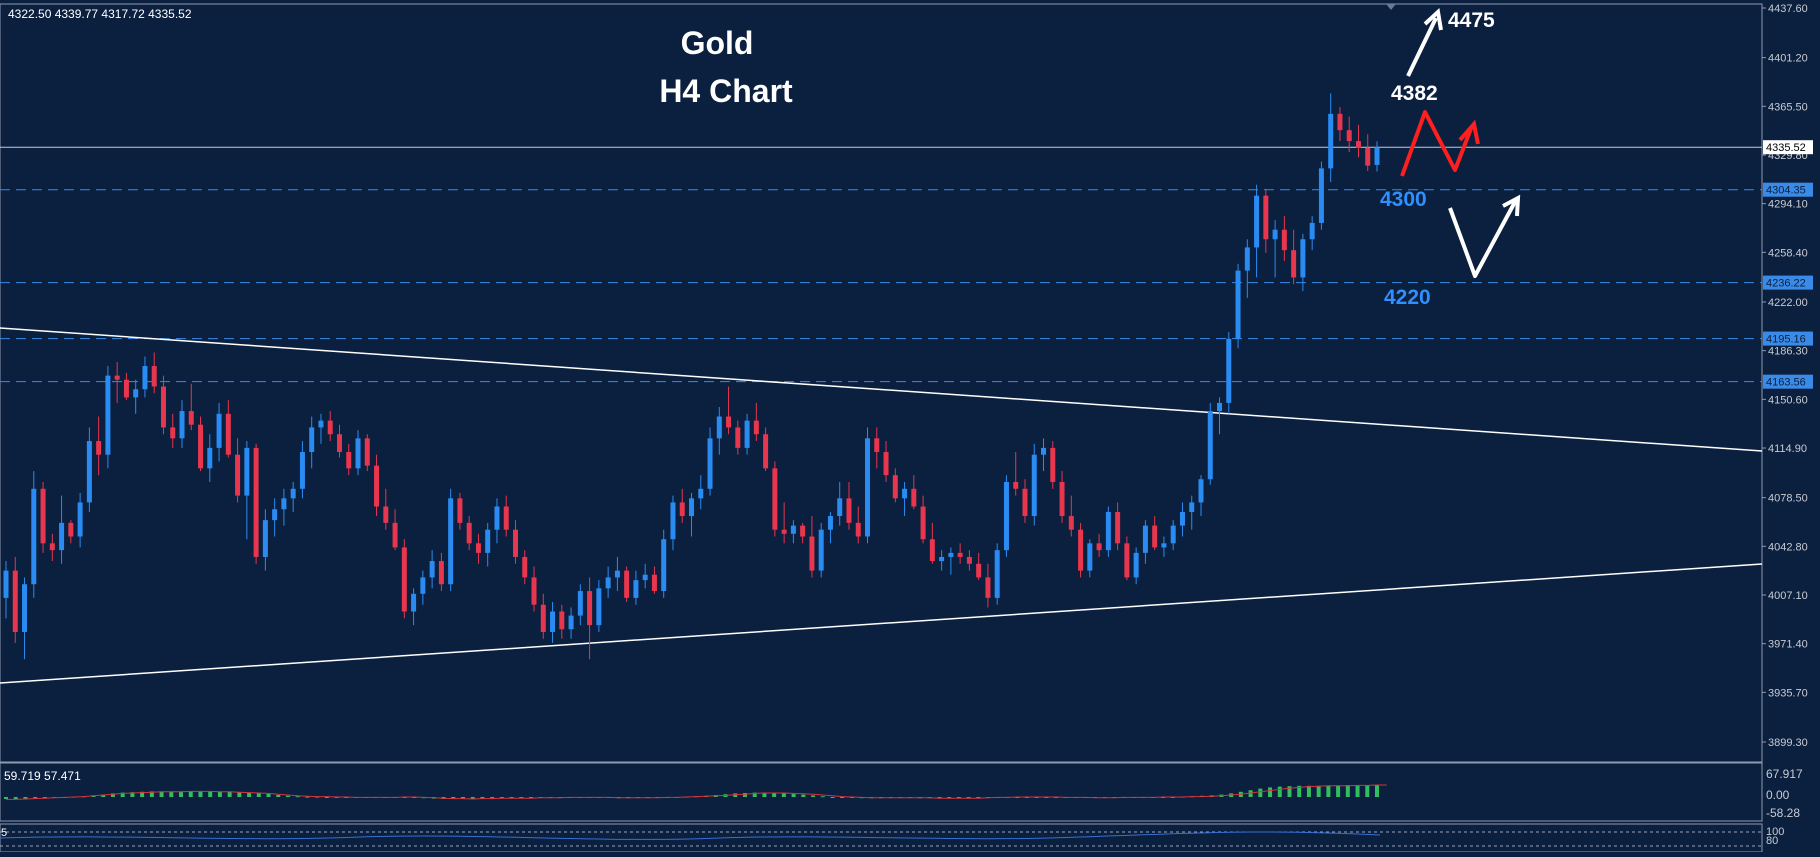  Describe the element at coordinates (1391, 7) in the screenshot. I see `chart-shift-marker` at that location.